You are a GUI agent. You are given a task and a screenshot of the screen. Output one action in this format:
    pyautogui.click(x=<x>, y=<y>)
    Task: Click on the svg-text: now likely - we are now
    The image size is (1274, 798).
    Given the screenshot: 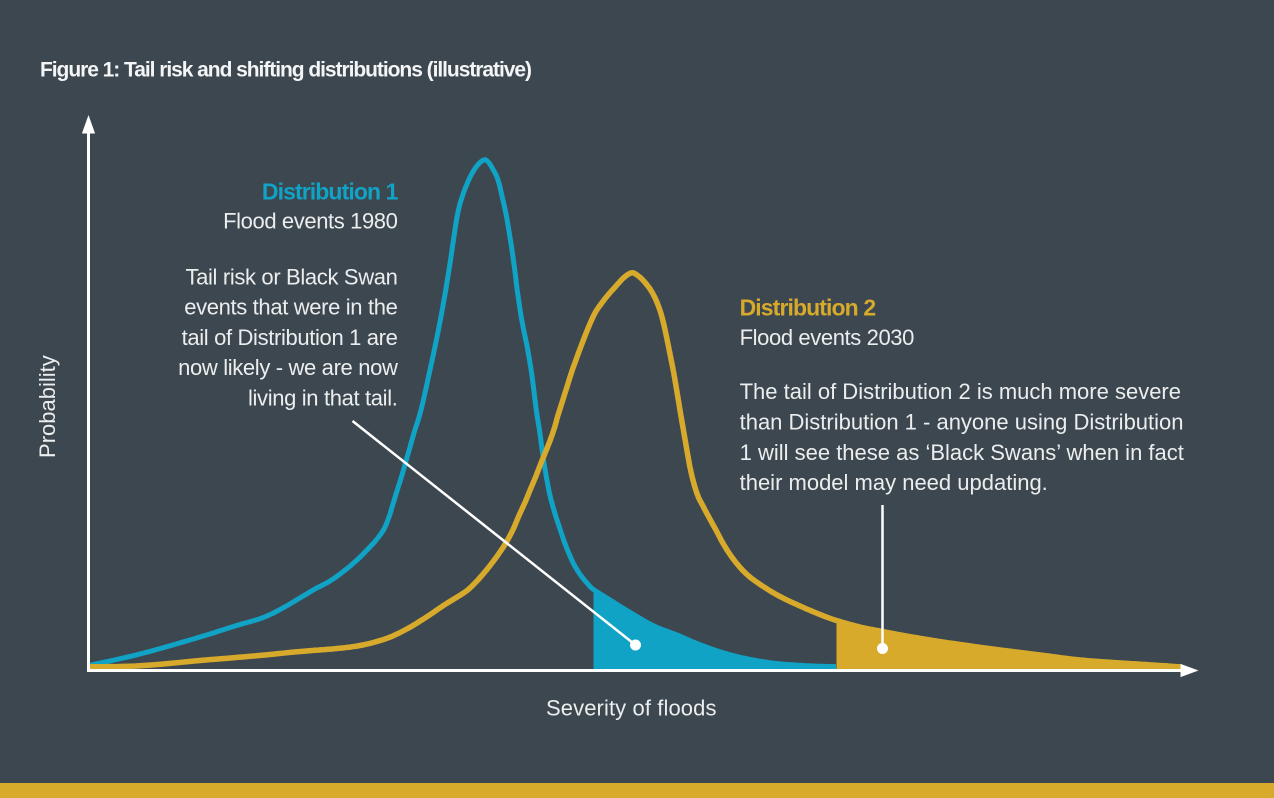 What is the action you would take?
    pyautogui.click(x=288, y=367)
    